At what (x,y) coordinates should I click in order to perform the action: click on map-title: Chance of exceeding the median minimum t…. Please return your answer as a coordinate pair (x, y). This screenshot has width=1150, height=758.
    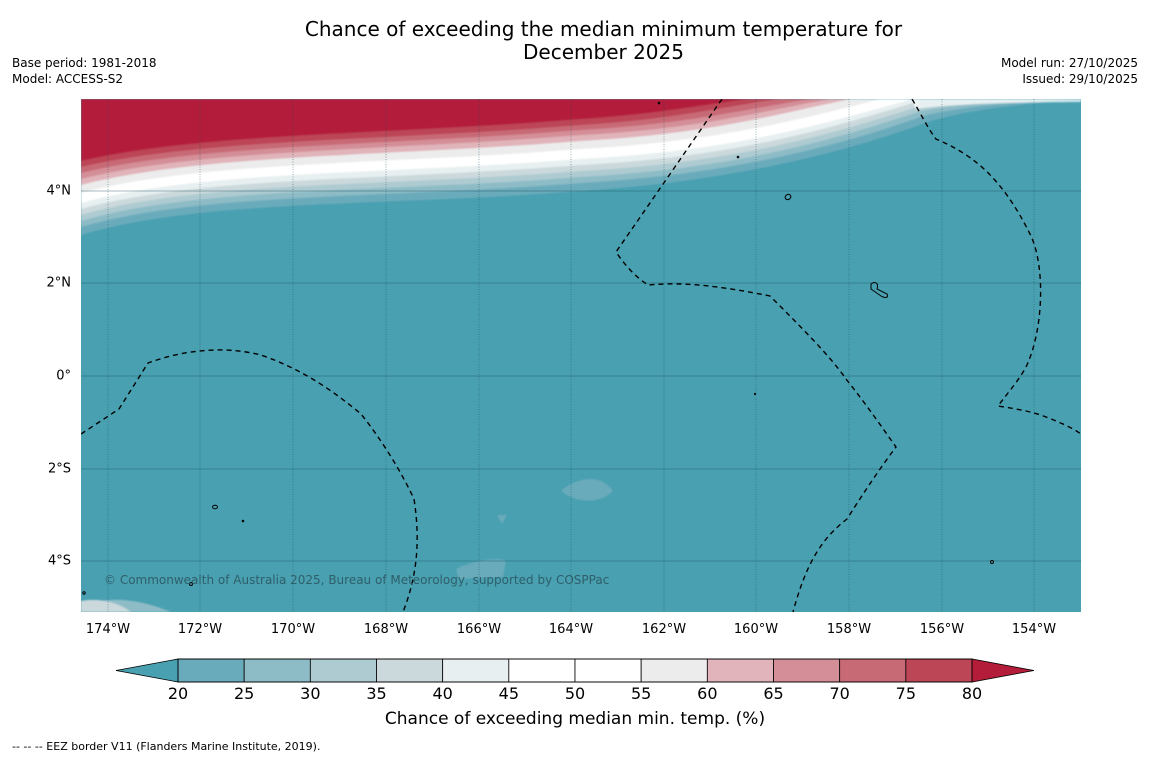
    Looking at the image, I should click on (575, 41).